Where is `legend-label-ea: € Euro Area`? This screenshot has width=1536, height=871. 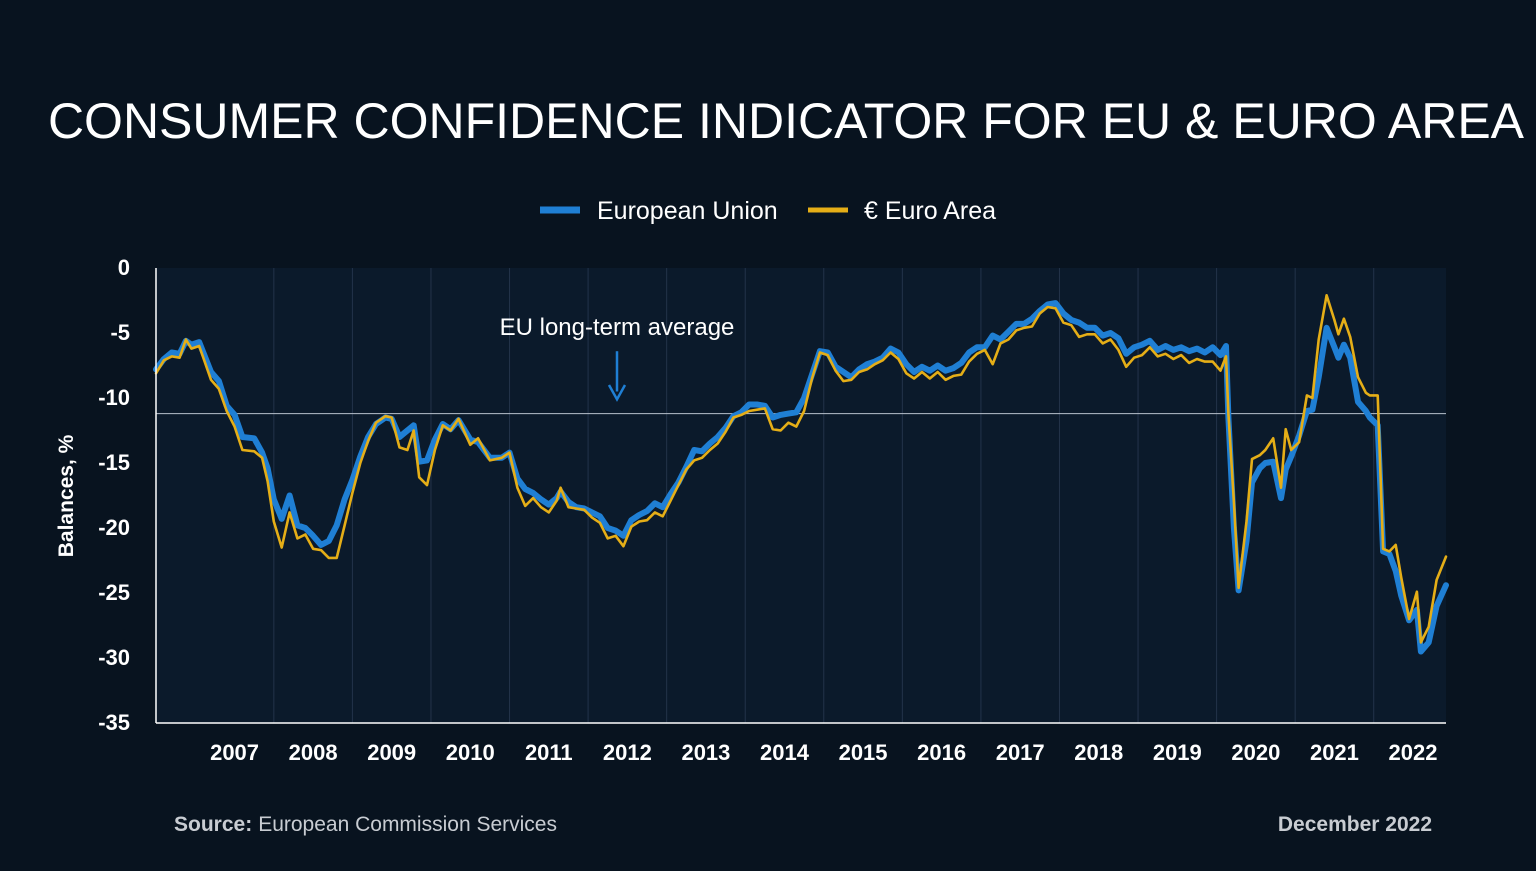 legend-label-ea: € Euro Area is located at coordinates (930, 211).